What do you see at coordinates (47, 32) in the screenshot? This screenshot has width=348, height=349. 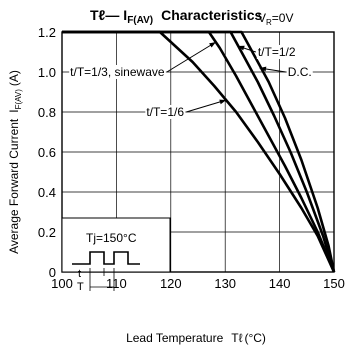 I see `y-tick-label: 1.2` at bounding box center [47, 32].